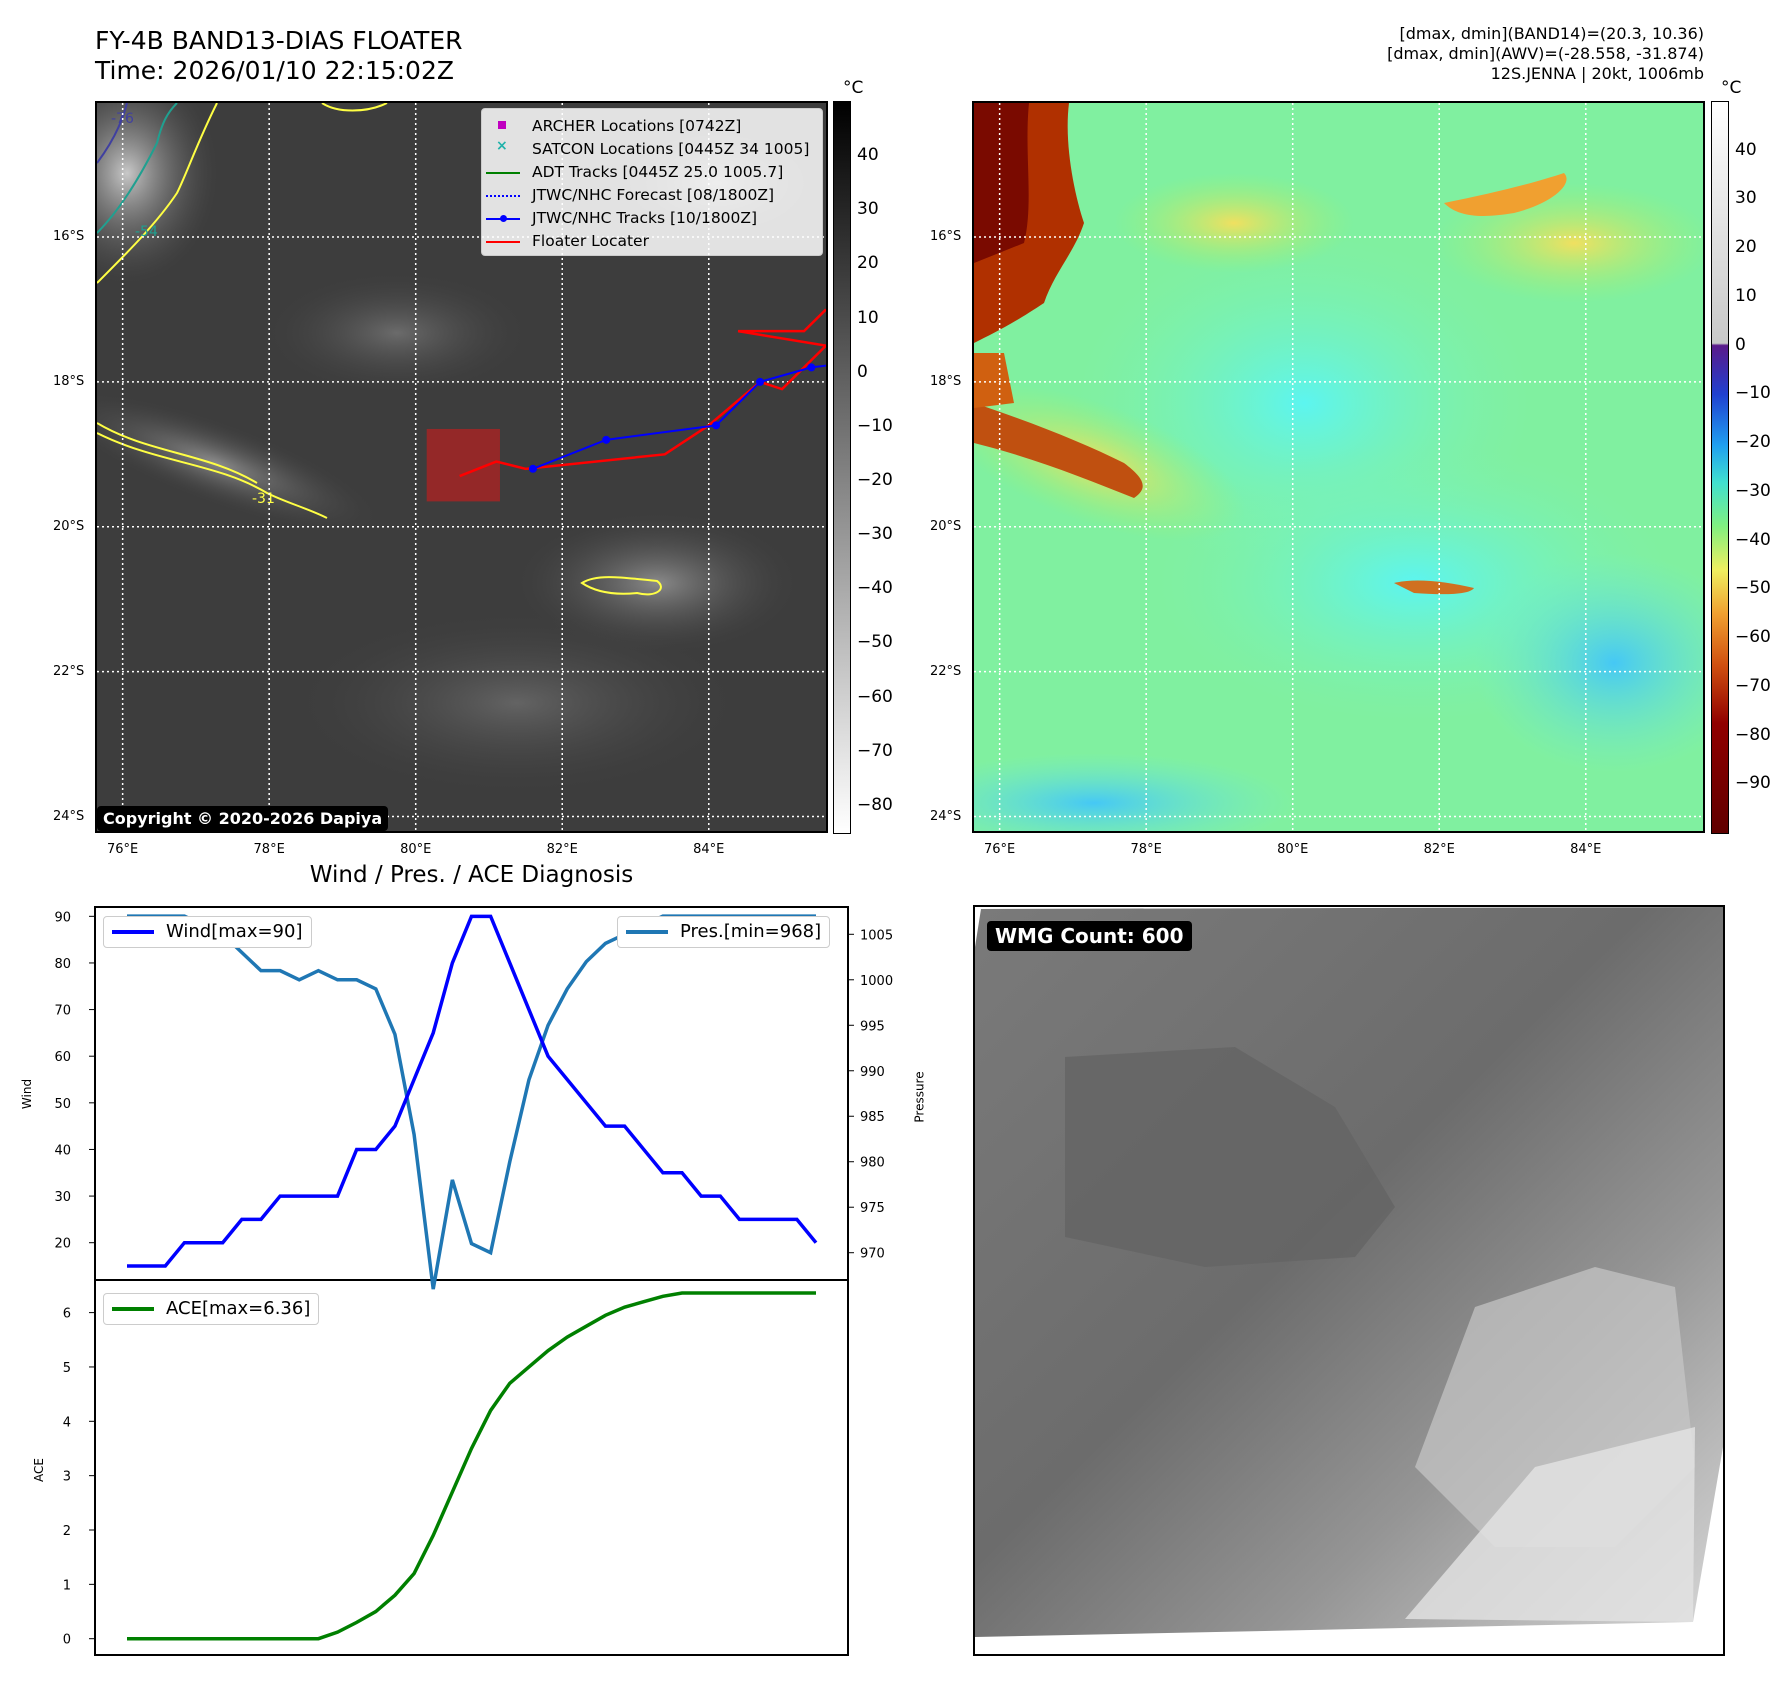  I want to click on ace-y-ticks: 0 1 2 3 4 5 6, so click(79, 1477).